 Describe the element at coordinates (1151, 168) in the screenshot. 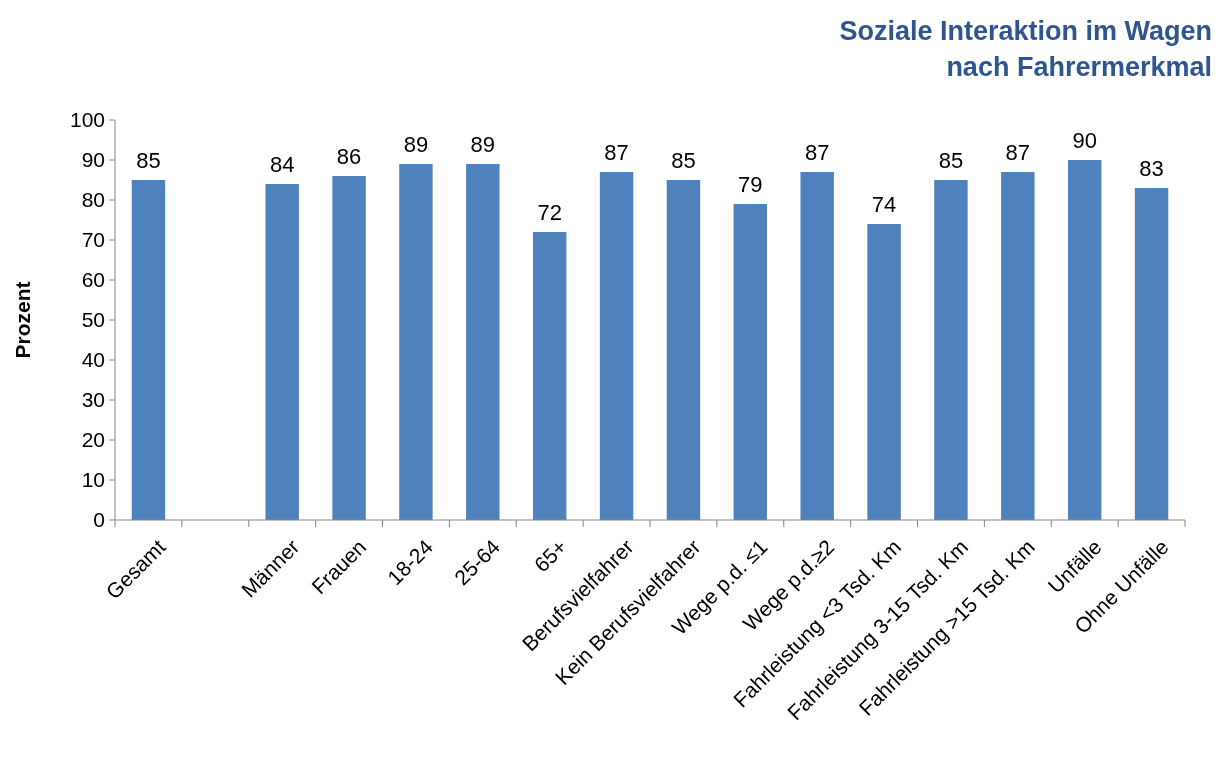

I see `data-label: 83` at that location.